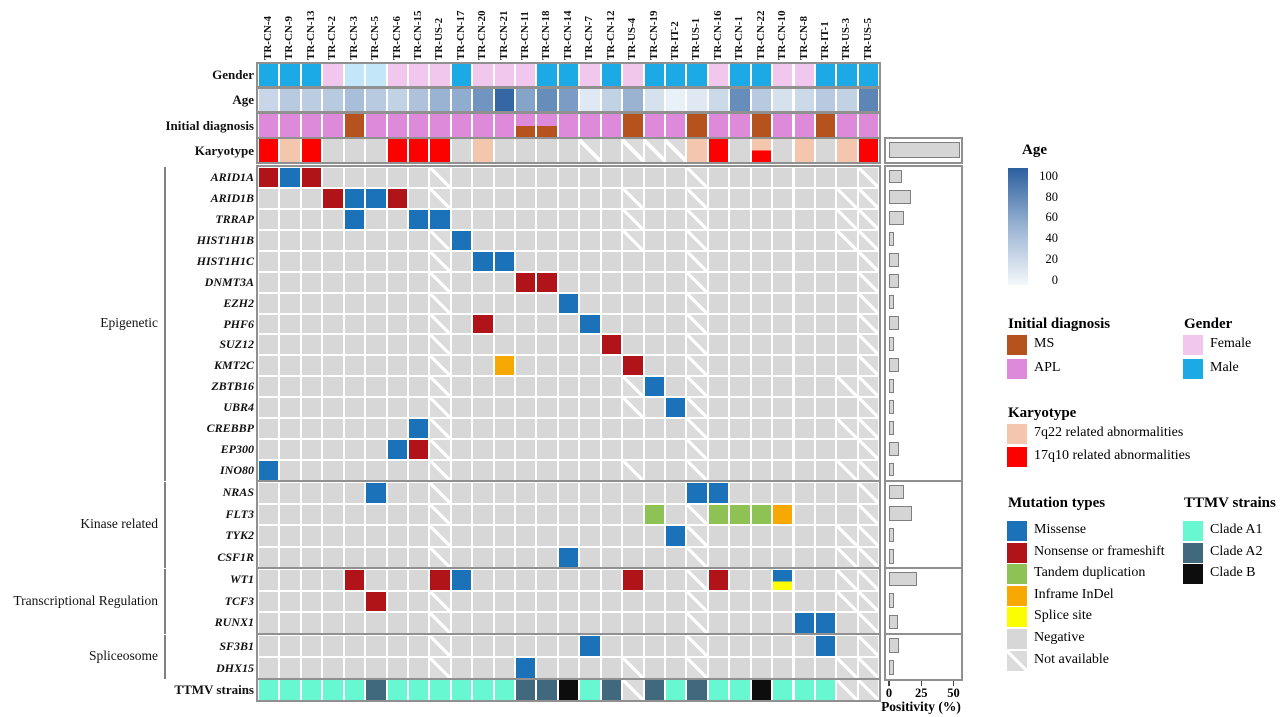  I want to click on mutation-legend-label: Tandem duplication, so click(1090, 573).